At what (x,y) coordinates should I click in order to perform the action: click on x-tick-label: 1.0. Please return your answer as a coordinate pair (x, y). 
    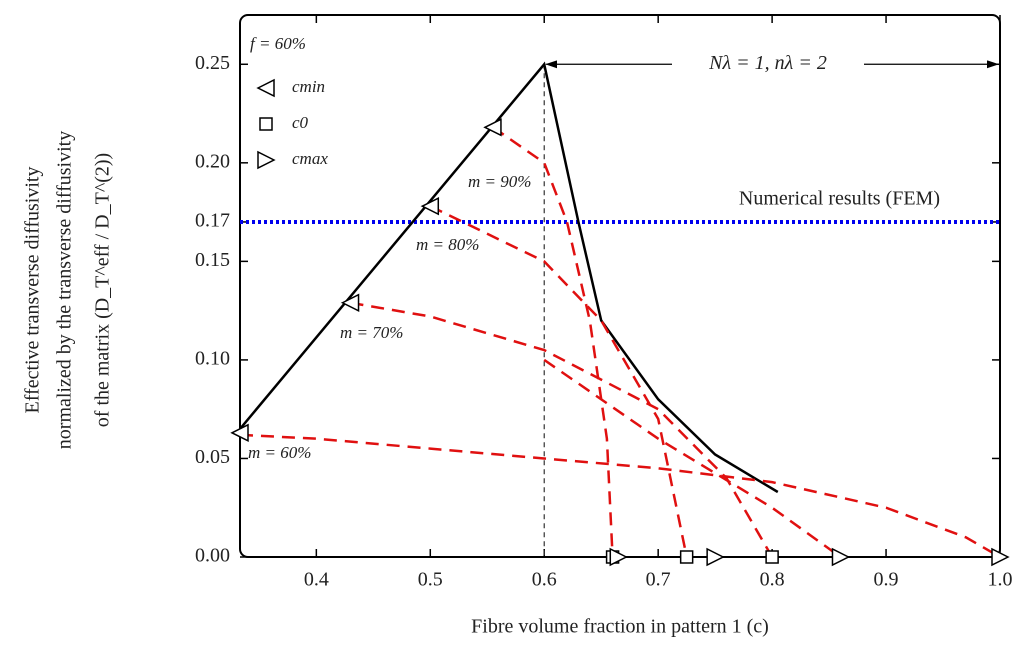
    Looking at the image, I should click on (1000, 580).